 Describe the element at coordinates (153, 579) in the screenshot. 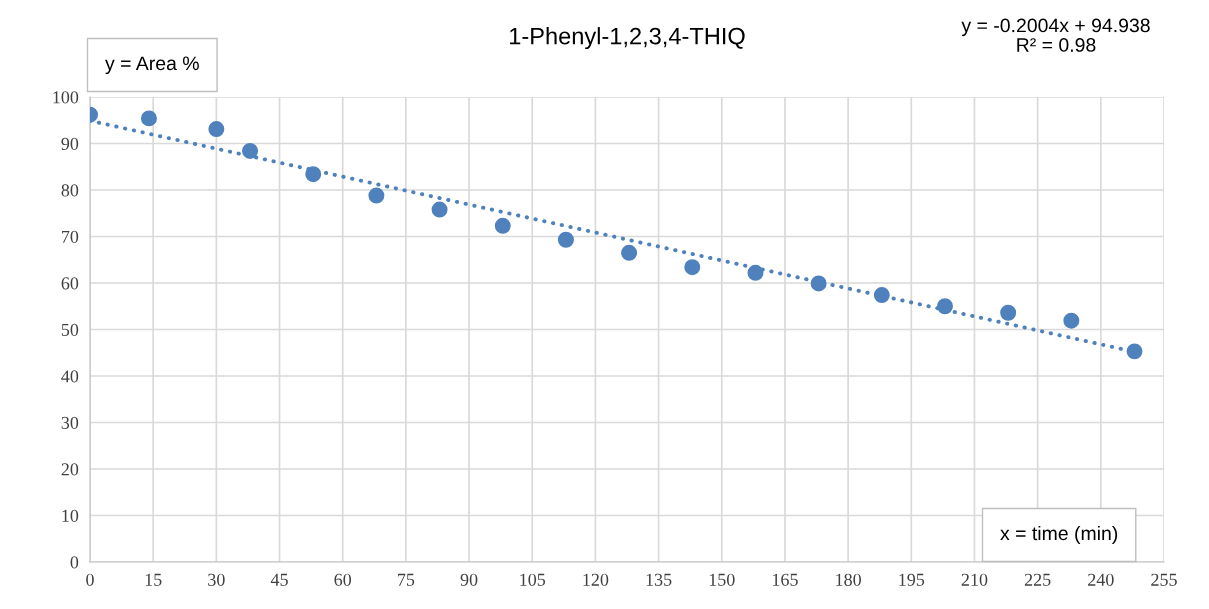

I see `x-tick-label: 15` at that location.